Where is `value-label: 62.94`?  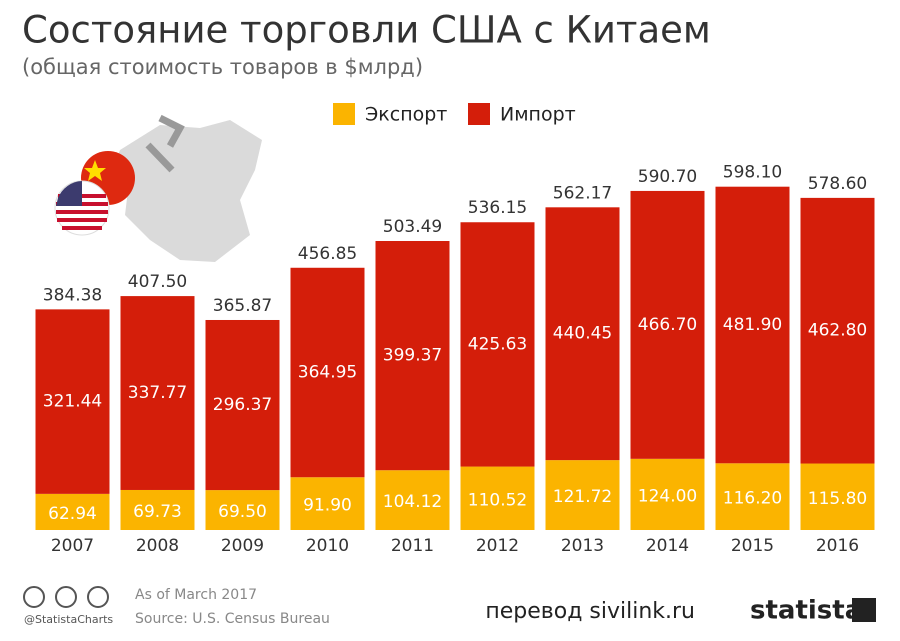 value-label: 62.94 is located at coordinates (72, 514).